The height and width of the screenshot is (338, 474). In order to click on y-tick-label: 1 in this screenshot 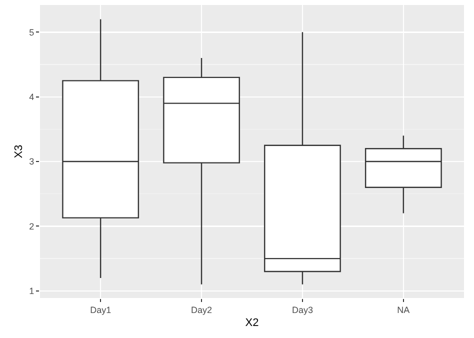, I will do `click(31, 291)`.